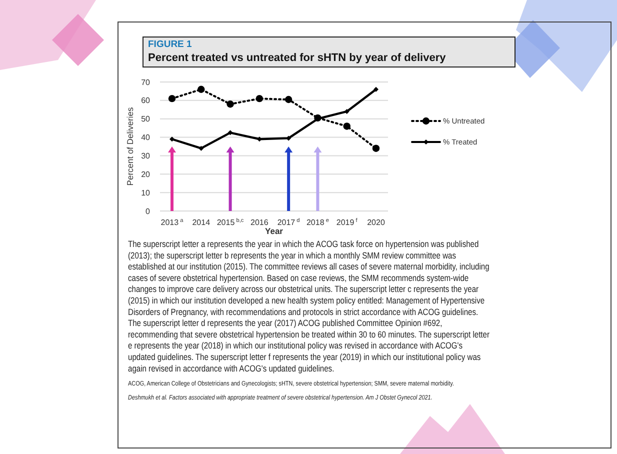  Describe the element at coordinates (347, 222) in the screenshot. I see `x-tick-label: 2019$^{f}$` at that location.